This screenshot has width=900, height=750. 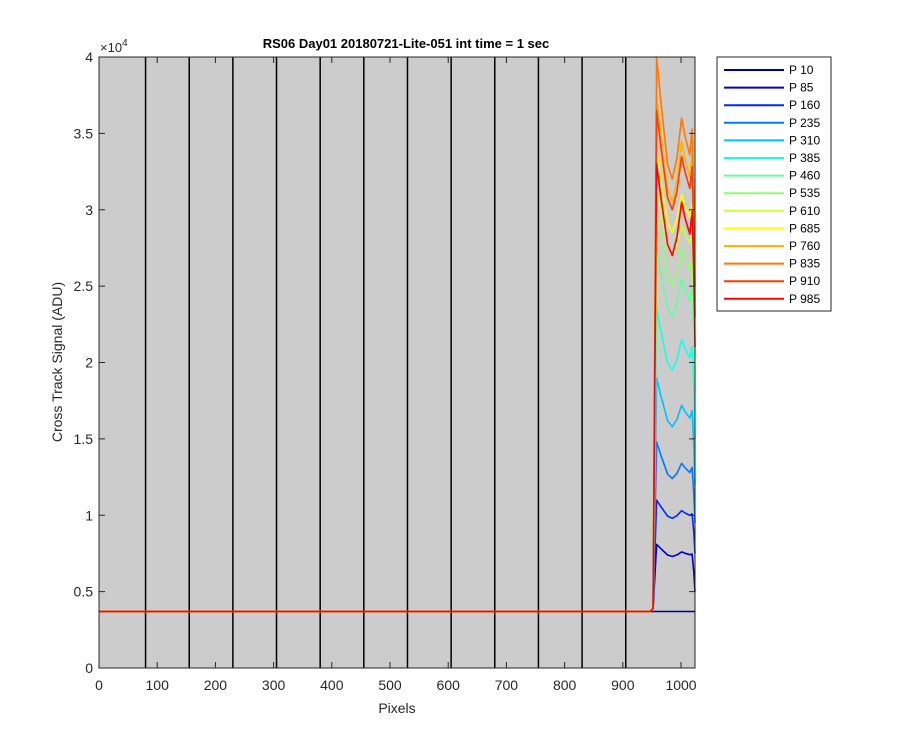 I want to click on y-exponent-label: ×10⁴, so click(x=114, y=46).